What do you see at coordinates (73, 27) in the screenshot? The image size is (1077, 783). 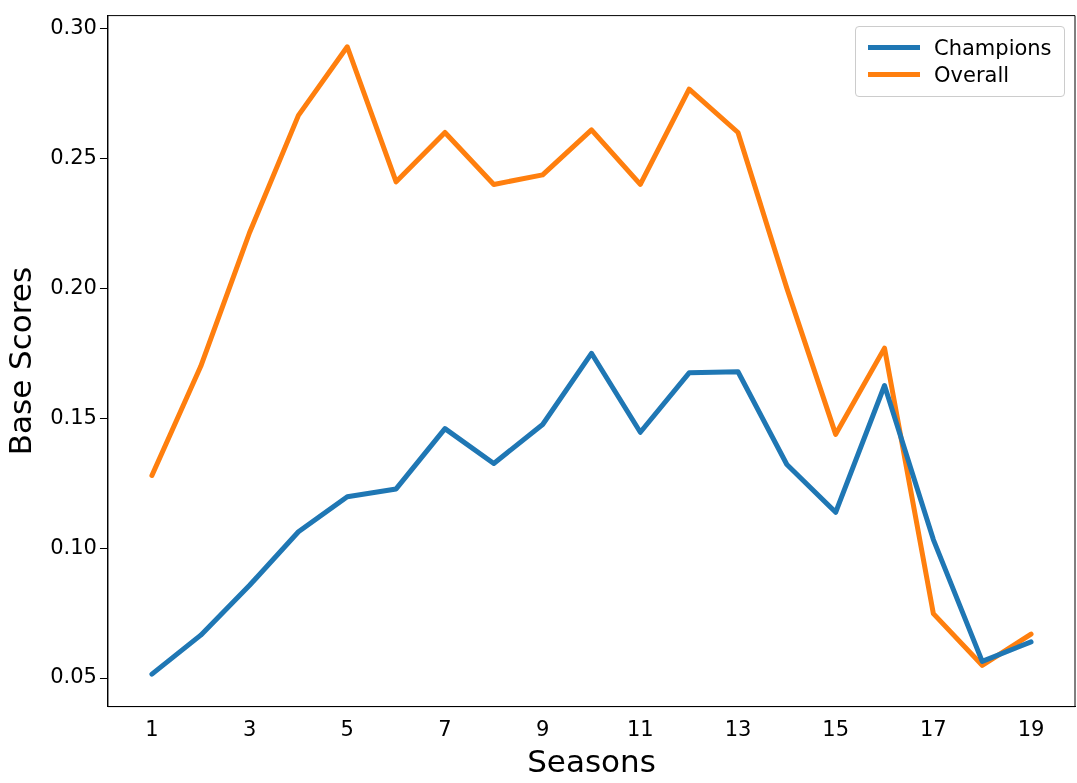 I see `y-tick-label: 0.30` at bounding box center [73, 27].